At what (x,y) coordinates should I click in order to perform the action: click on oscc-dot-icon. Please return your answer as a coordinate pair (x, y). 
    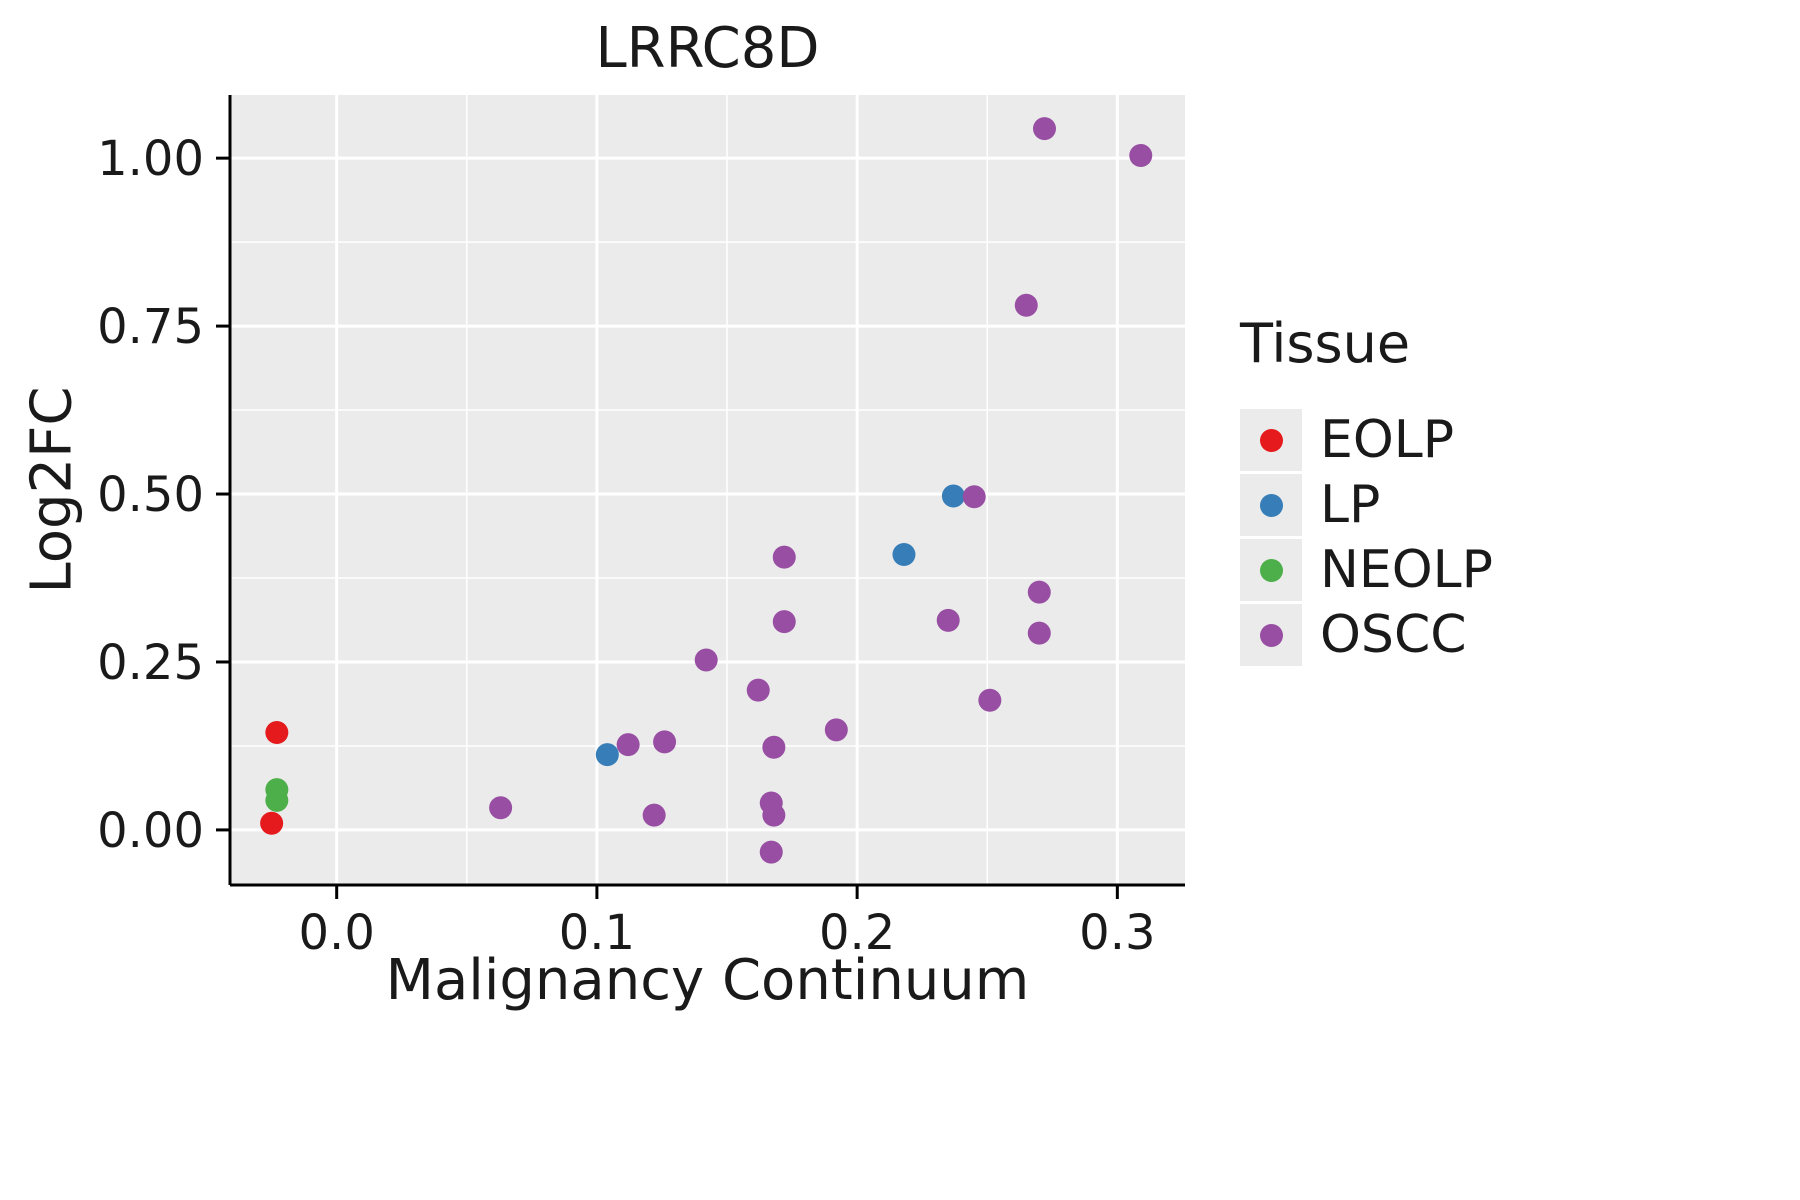
    Looking at the image, I should click on (1271, 635).